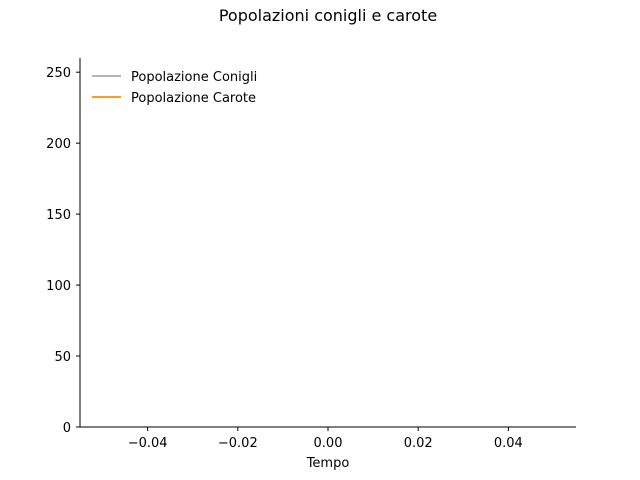  Describe the element at coordinates (193, 98) in the screenshot. I see `legend-label-carote: Popolazione Carote` at that location.